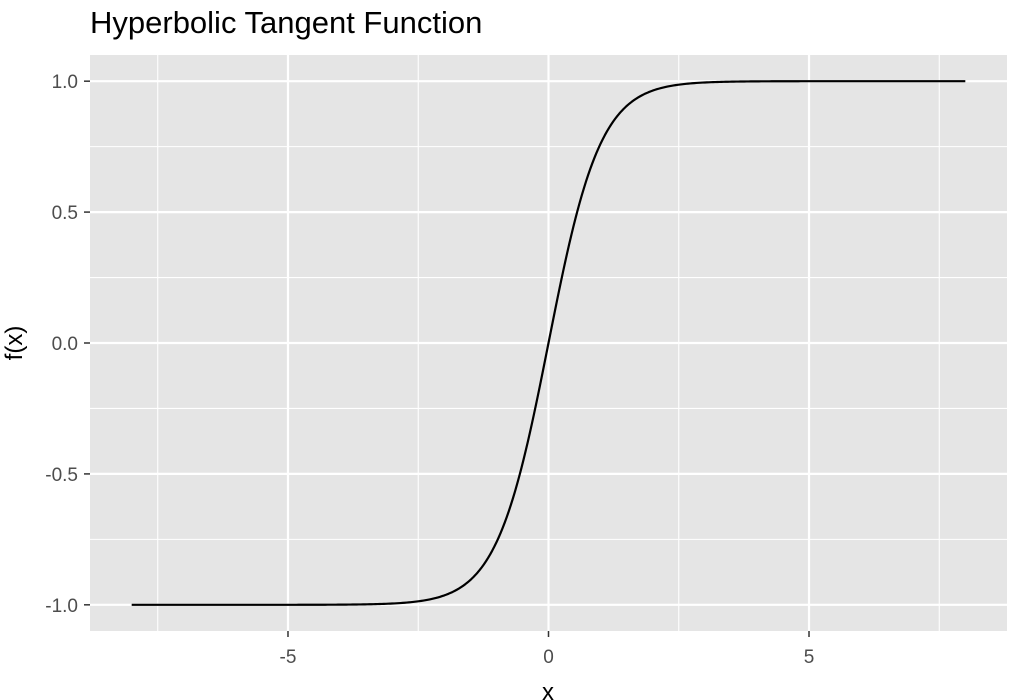  What do you see at coordinates (548, 689) in the screenshot?
I see `x-axis-label: x` at bounding box center [548, 689].